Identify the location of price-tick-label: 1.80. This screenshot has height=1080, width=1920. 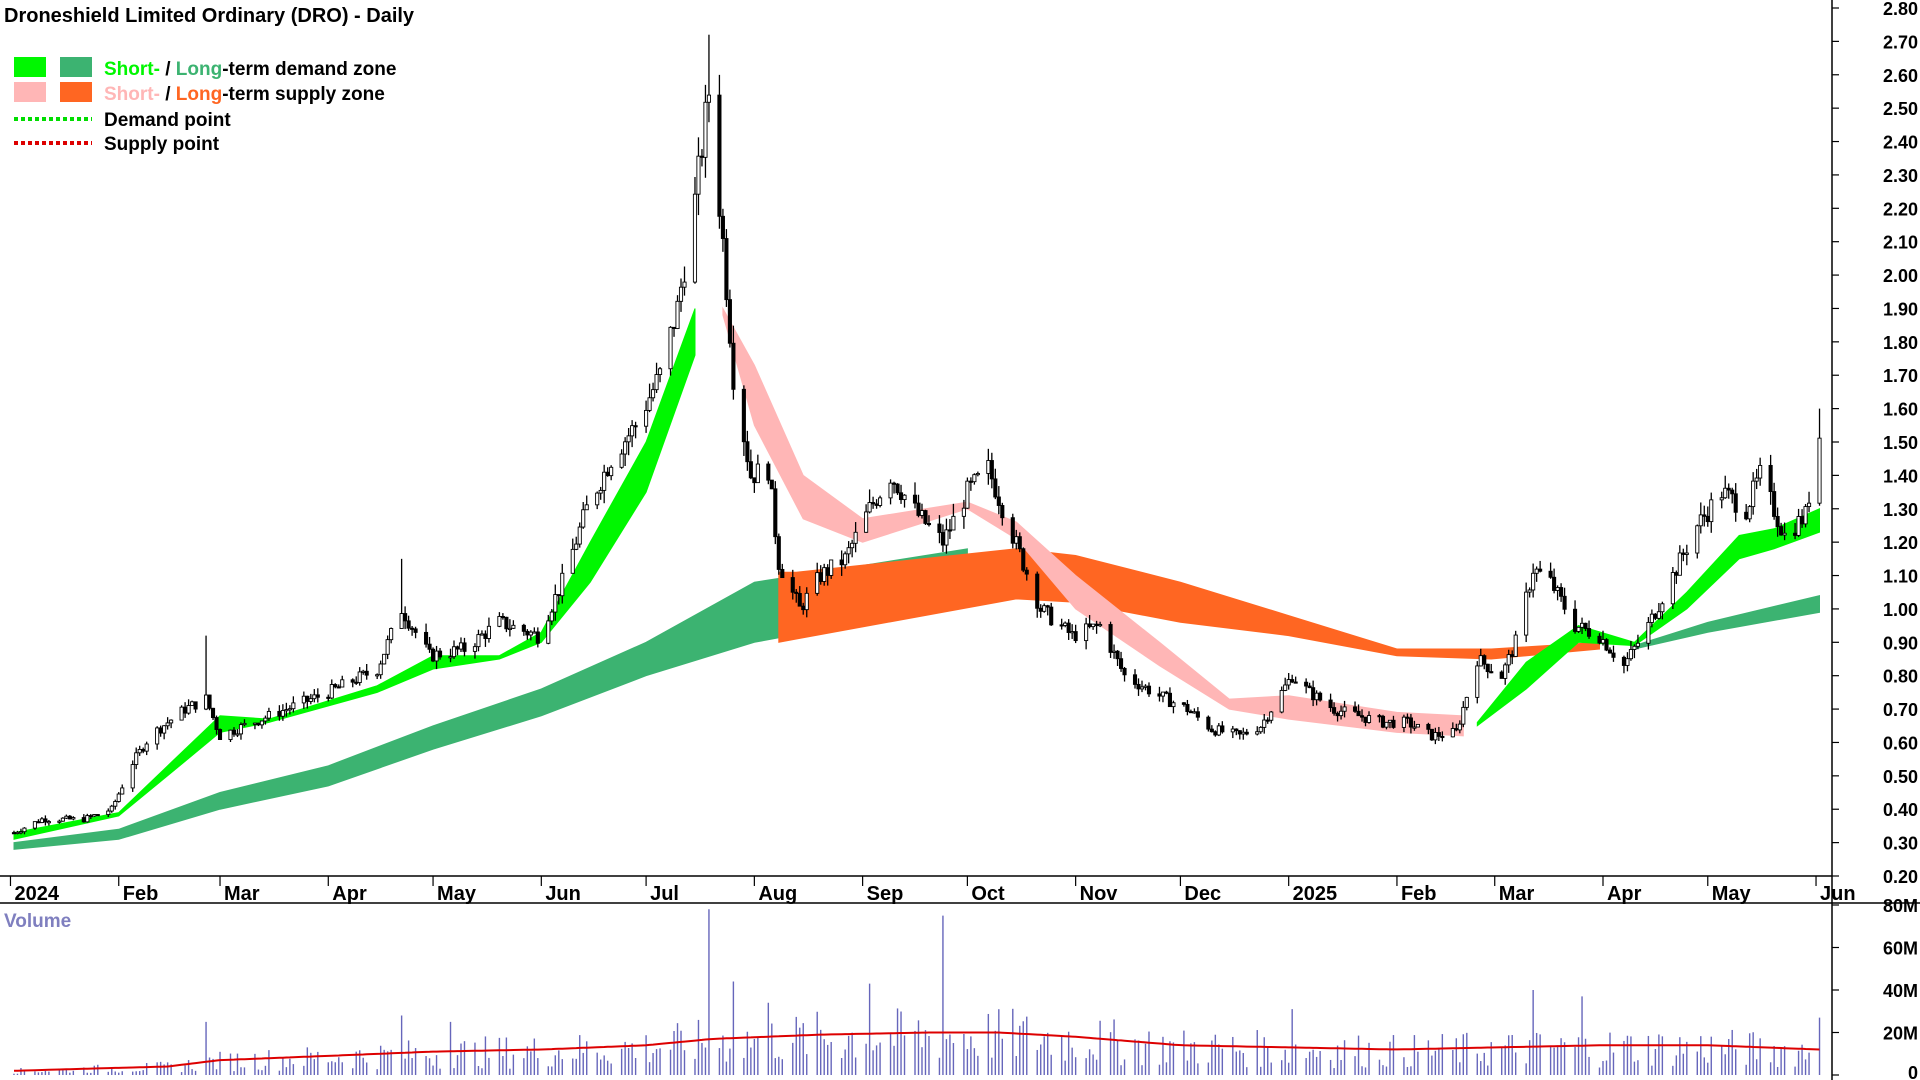
(1900, 343).